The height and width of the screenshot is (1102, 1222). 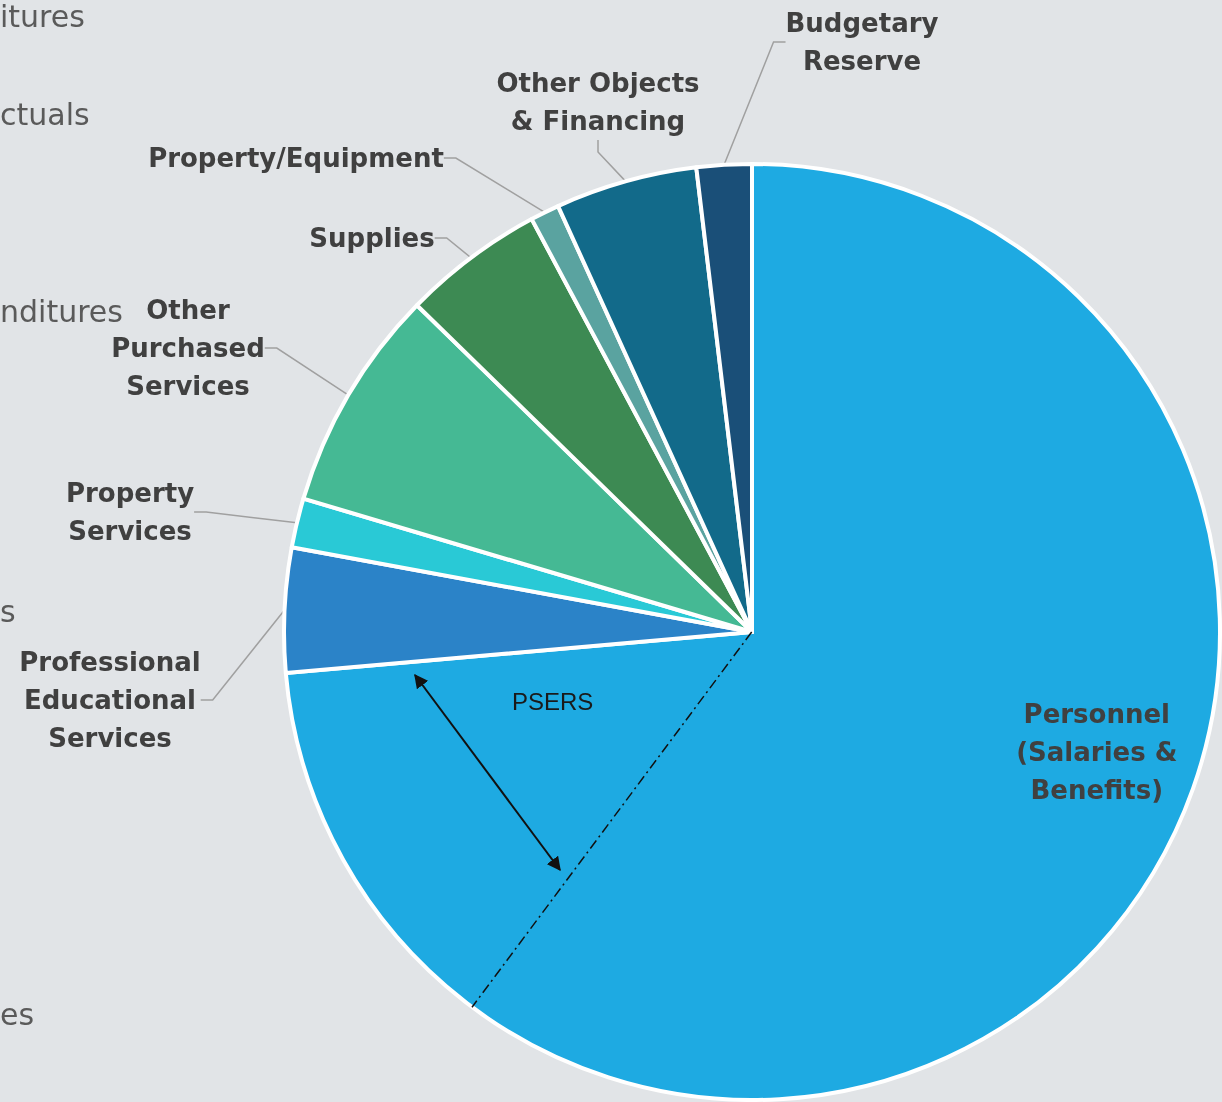 I want to click on slice-label: Personnel (Salaries & Benefits), so click(x=1097, y=752).